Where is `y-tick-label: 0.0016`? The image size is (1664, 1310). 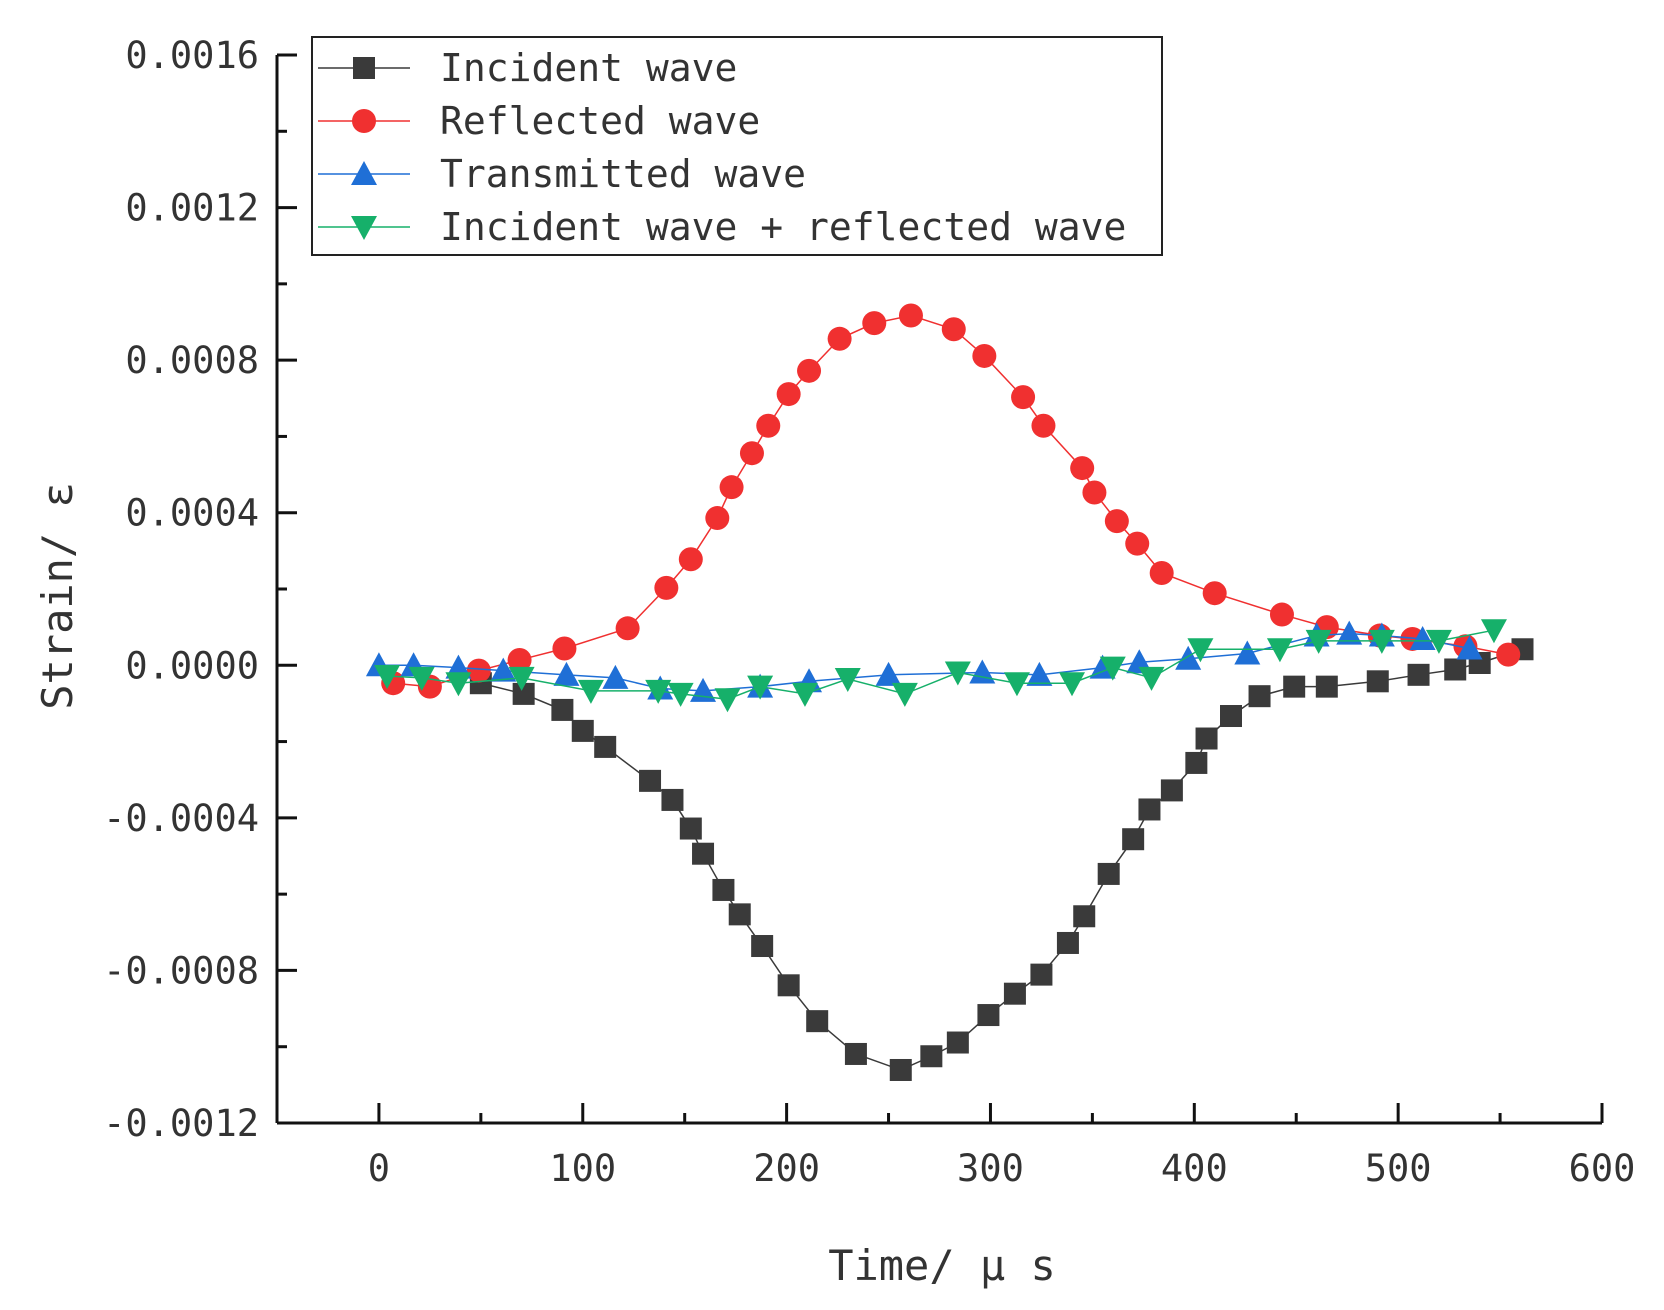 y-tick-label: 0.0016 is located at coordinates (192, 55).